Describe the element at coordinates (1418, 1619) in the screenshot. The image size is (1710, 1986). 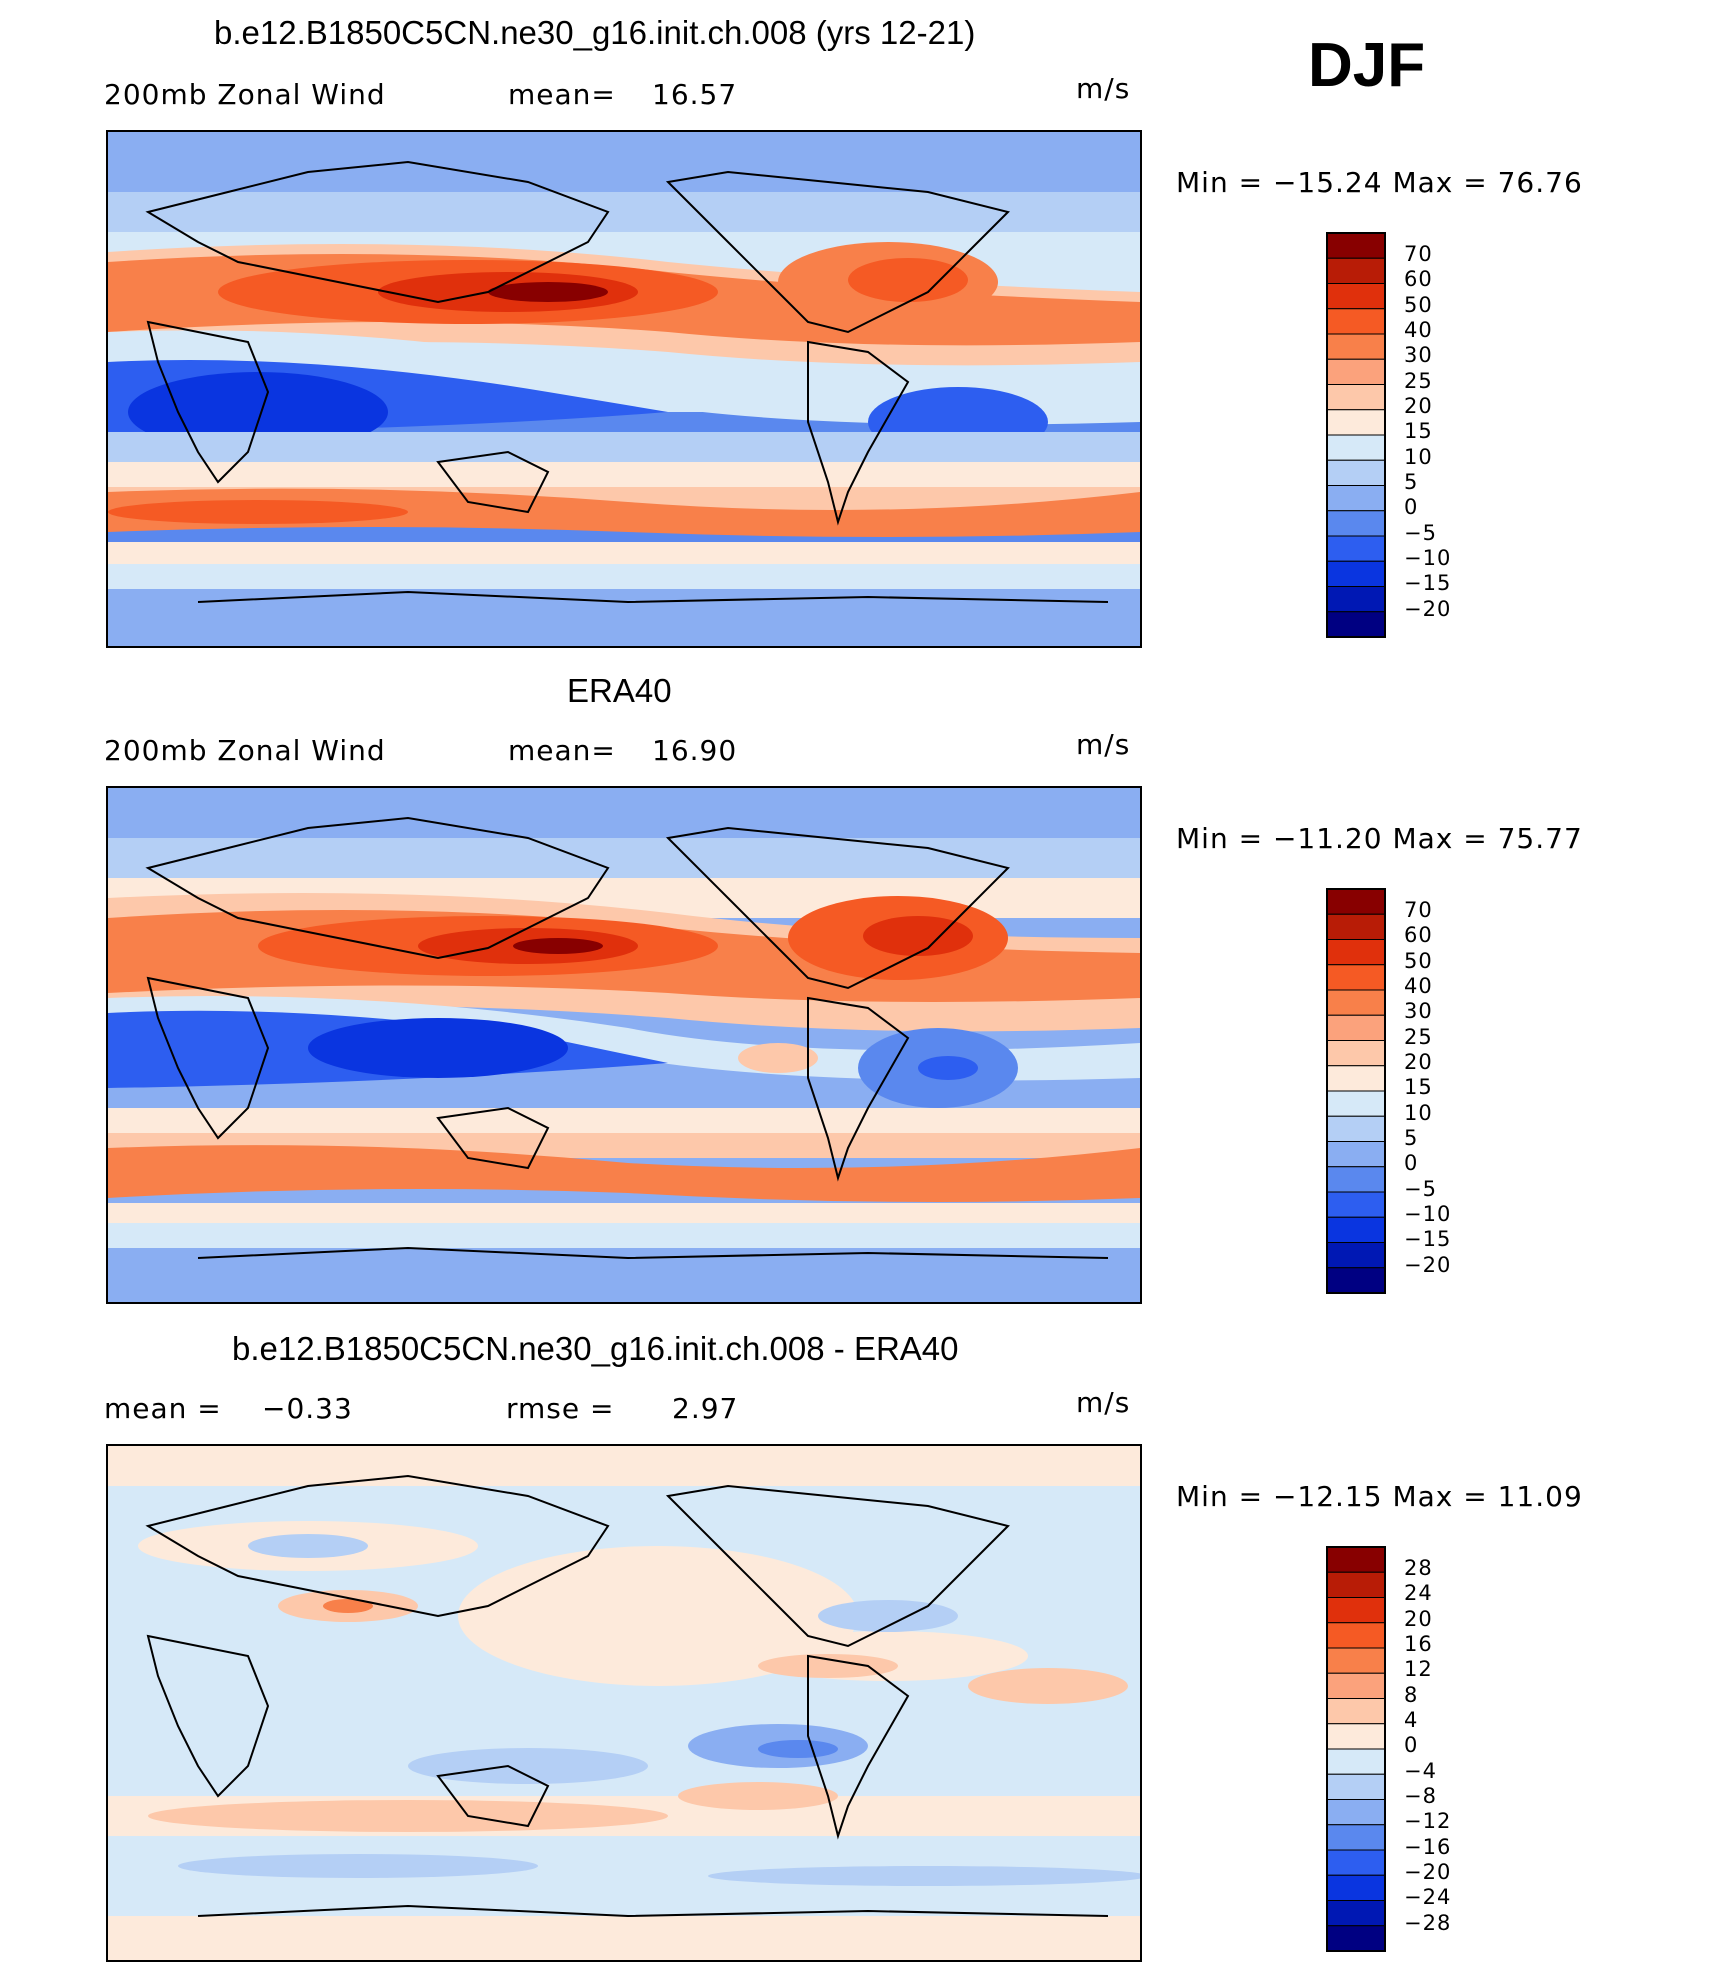
I see `panel3-cb-label: 20` at that location.